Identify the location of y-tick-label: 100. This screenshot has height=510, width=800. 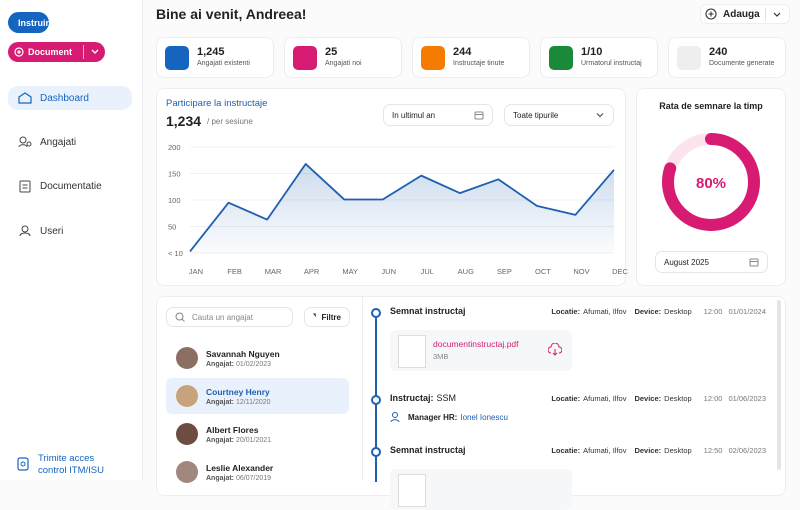
(174, 200).